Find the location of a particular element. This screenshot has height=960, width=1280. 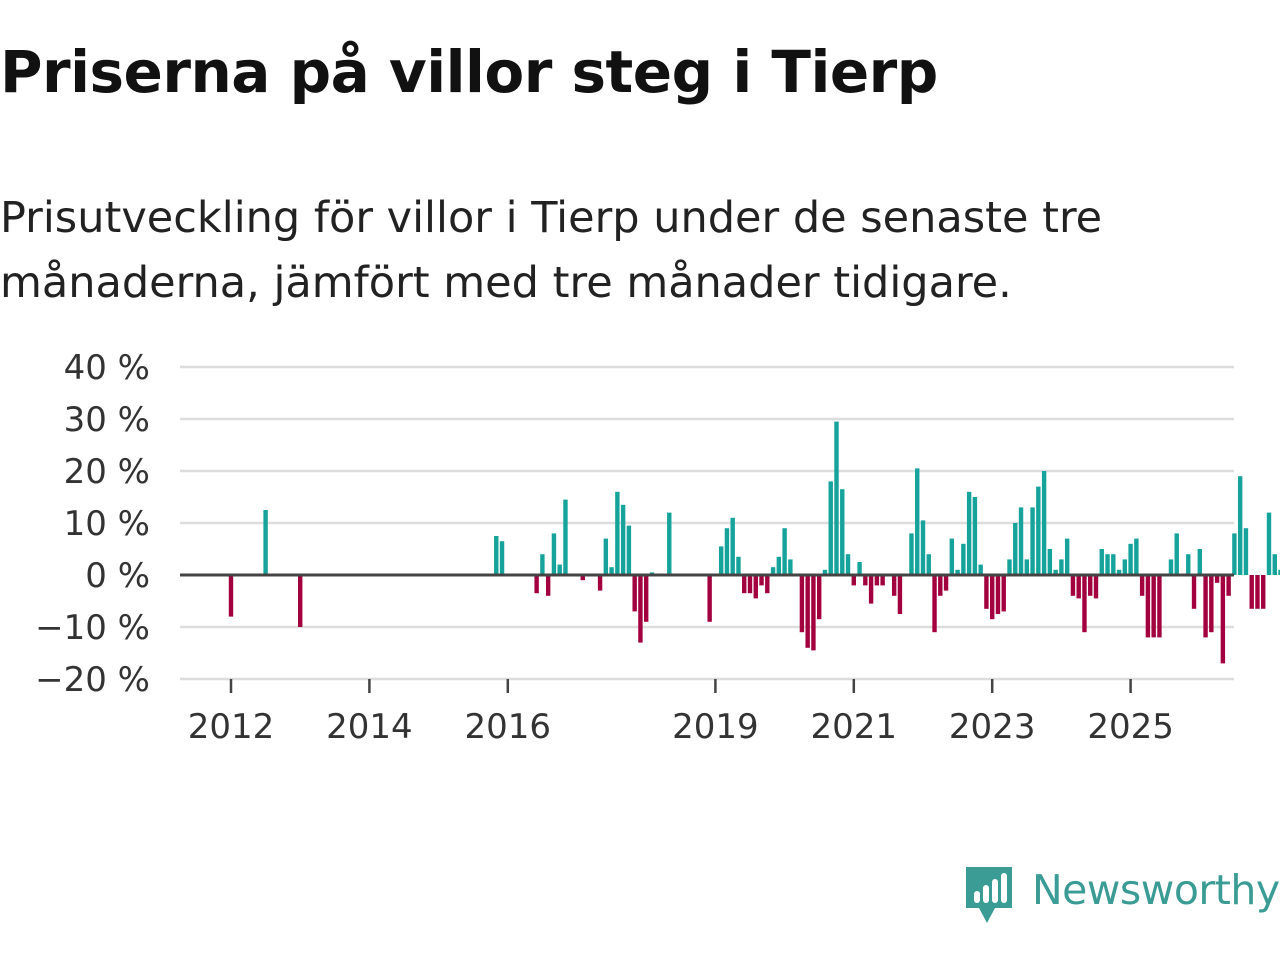

chart-title: Priserna på villor steg i Tierp is located at coordinates (469, 72).